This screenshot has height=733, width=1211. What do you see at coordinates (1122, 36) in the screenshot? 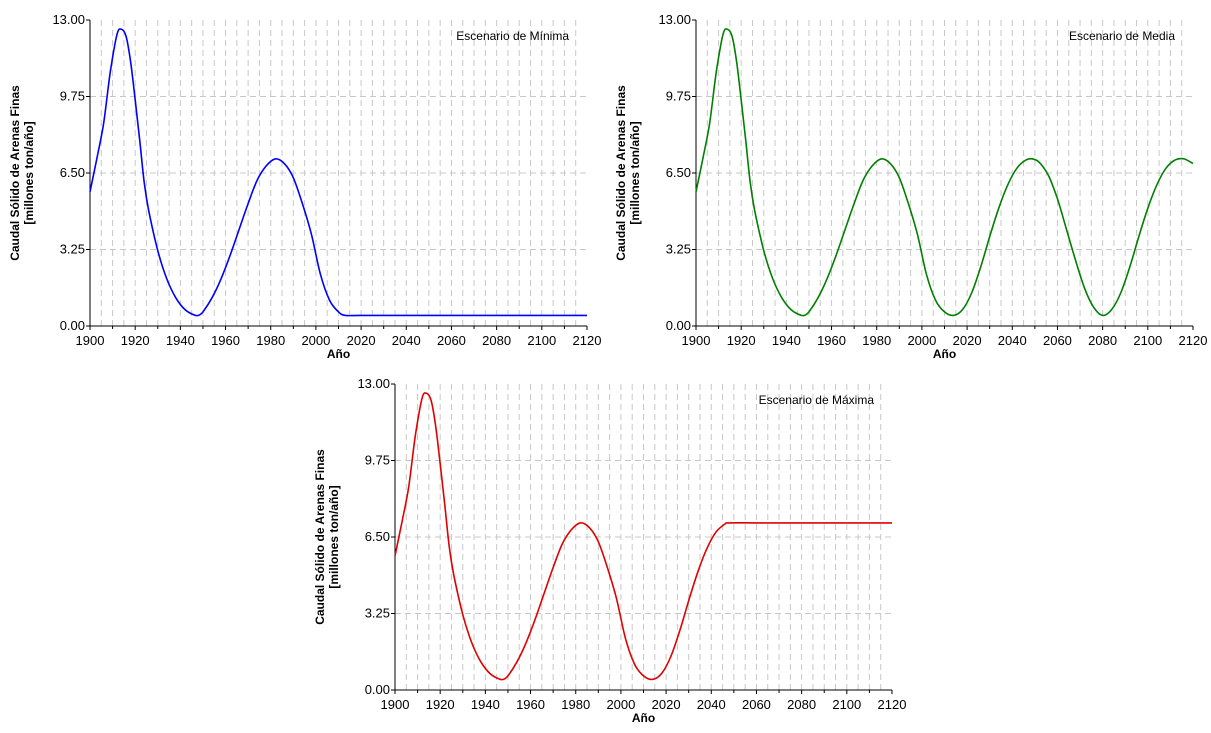
I see `scenario-label: Escenario de Media` at bounding box center [1122, 36].